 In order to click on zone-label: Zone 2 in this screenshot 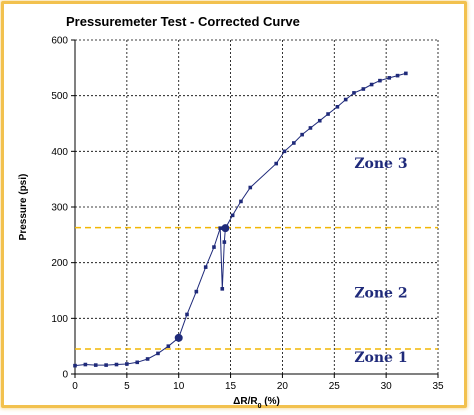, I will do `click(380, 294)`.